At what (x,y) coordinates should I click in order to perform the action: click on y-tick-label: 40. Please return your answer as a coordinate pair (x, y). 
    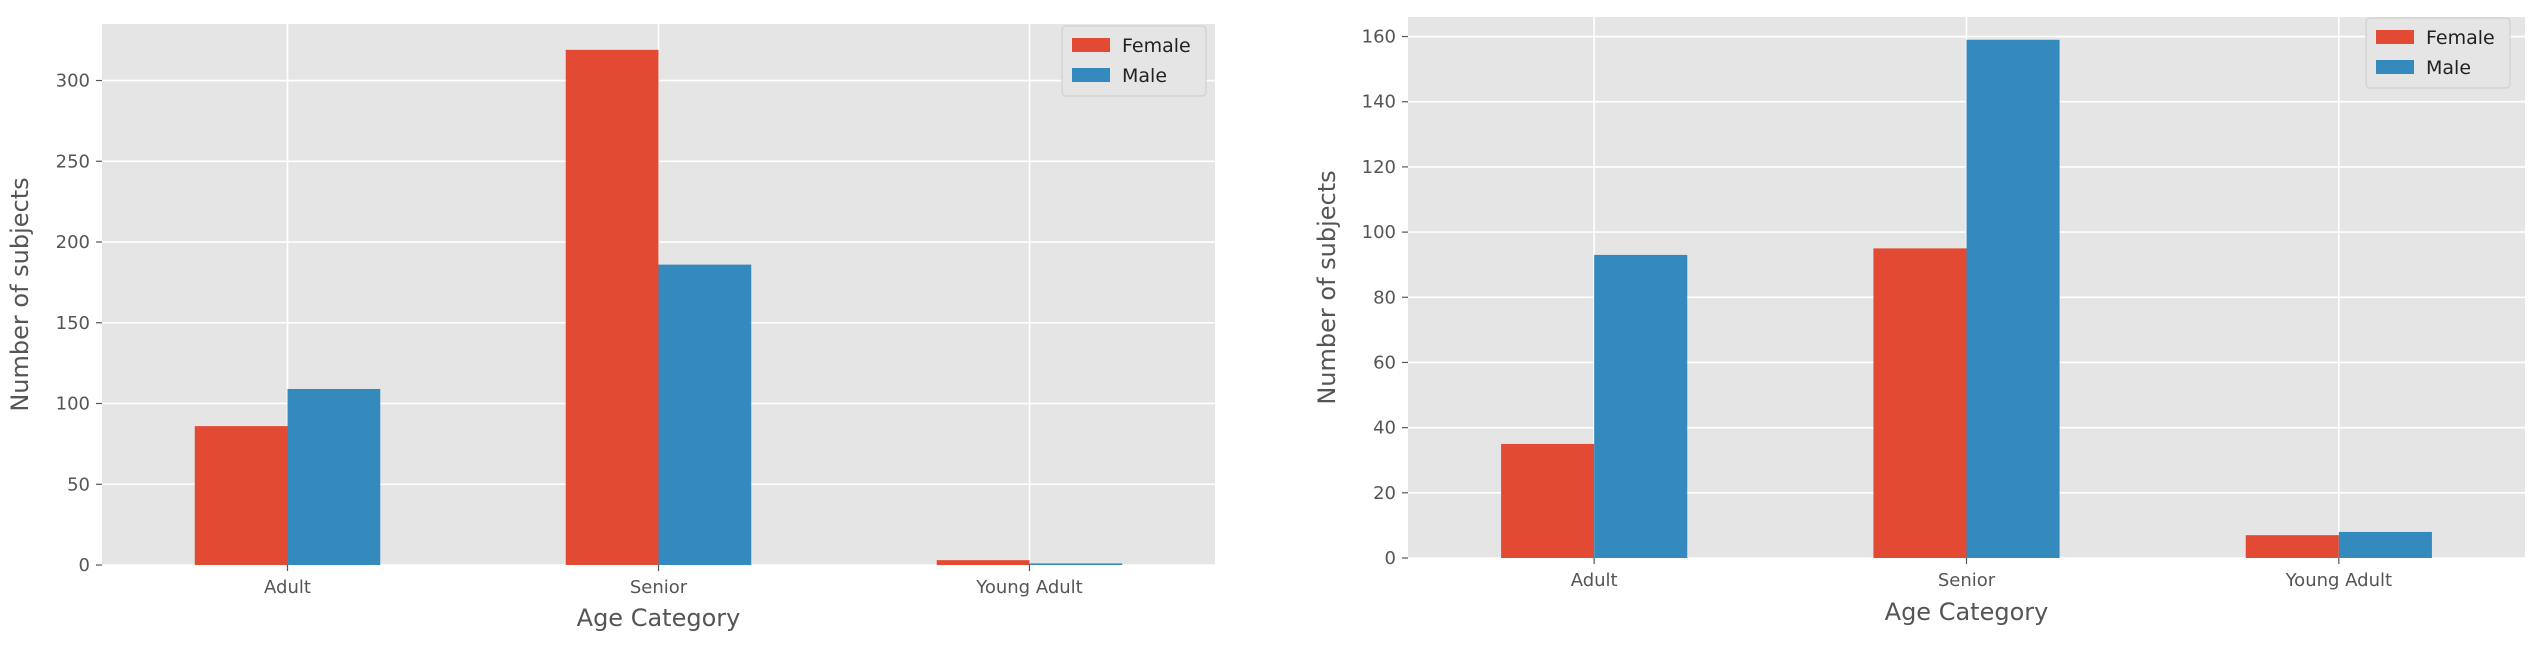
    Looking at the image, I should click on (1384, 428).